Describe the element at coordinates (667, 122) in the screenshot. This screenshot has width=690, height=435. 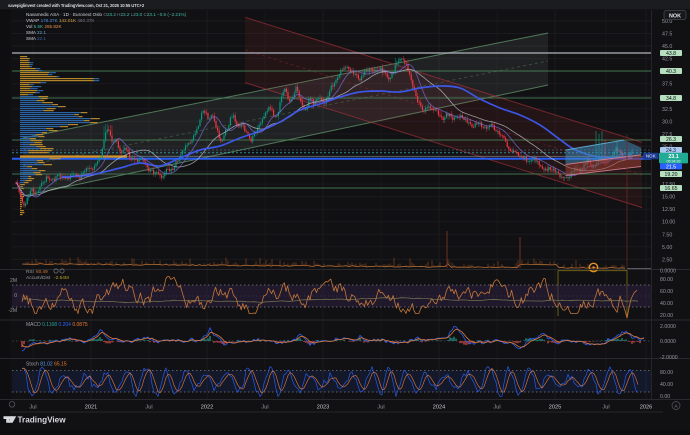
I see `svg-text: 30.0` at that location.